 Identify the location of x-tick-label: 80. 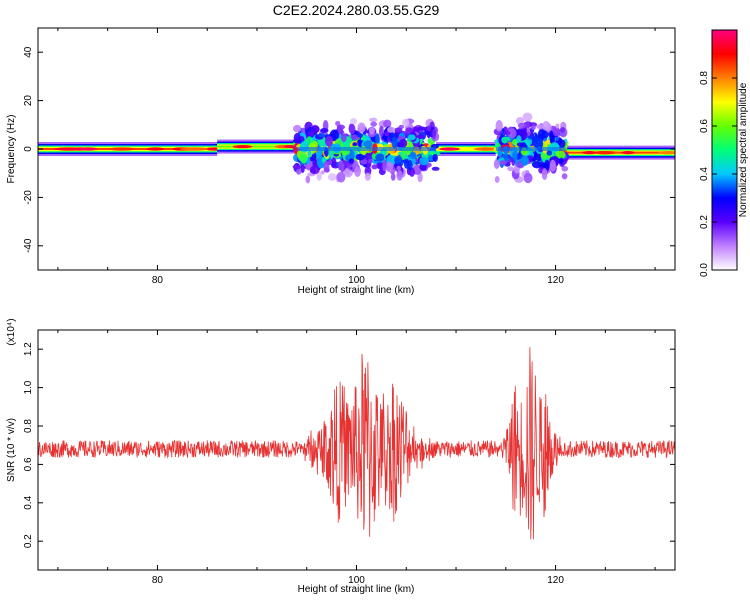
(158, 580).